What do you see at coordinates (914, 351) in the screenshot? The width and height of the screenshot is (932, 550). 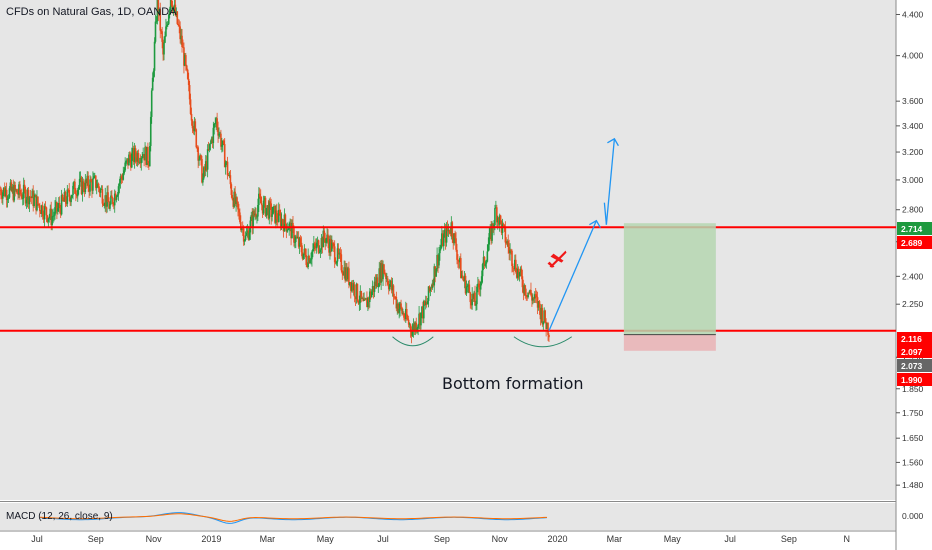 I see `price-label-box` at bounding box center [914, 351].